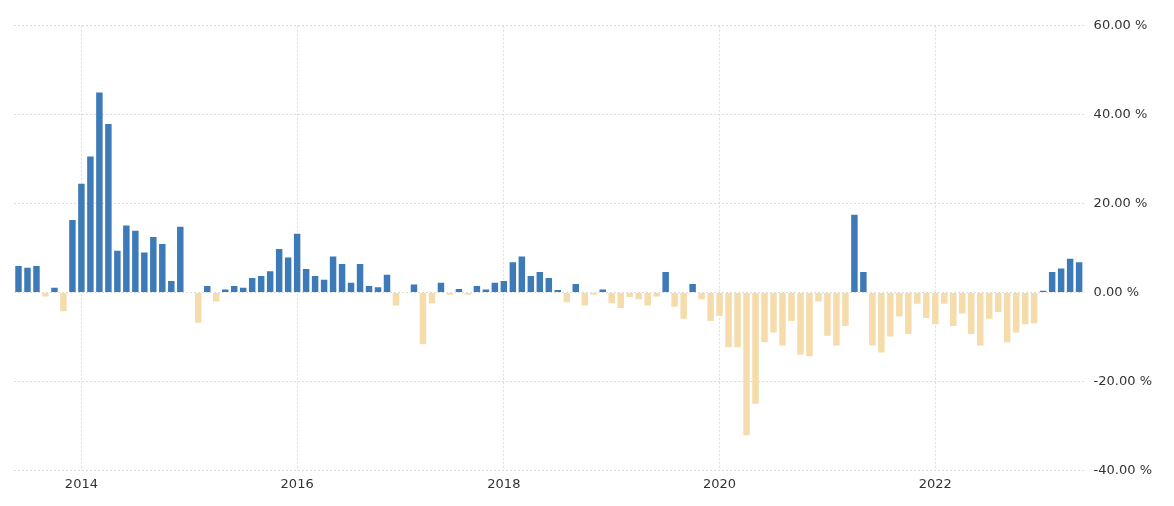  What do you see at coordinates (935, 483) in the screenshot?
I see `x-tick-label: 2022` at bounding box center [935, 483].